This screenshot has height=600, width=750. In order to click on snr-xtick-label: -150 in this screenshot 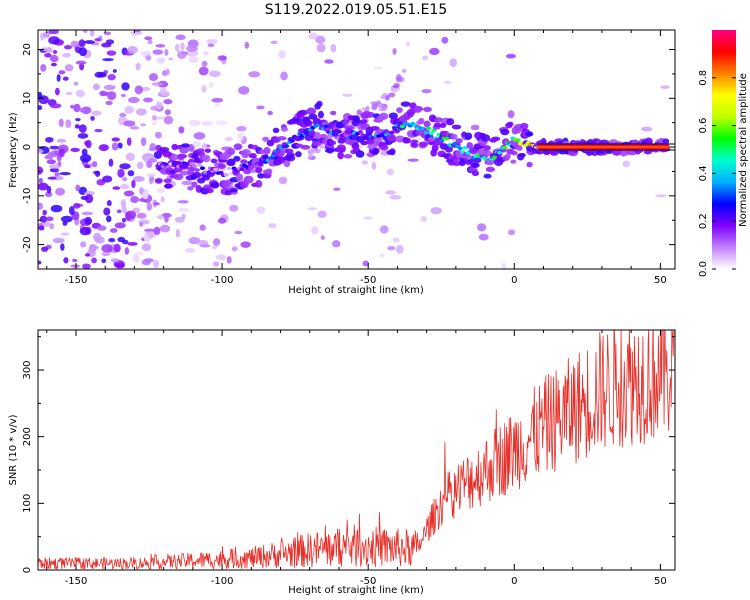, I will do `click(76, 581)`.